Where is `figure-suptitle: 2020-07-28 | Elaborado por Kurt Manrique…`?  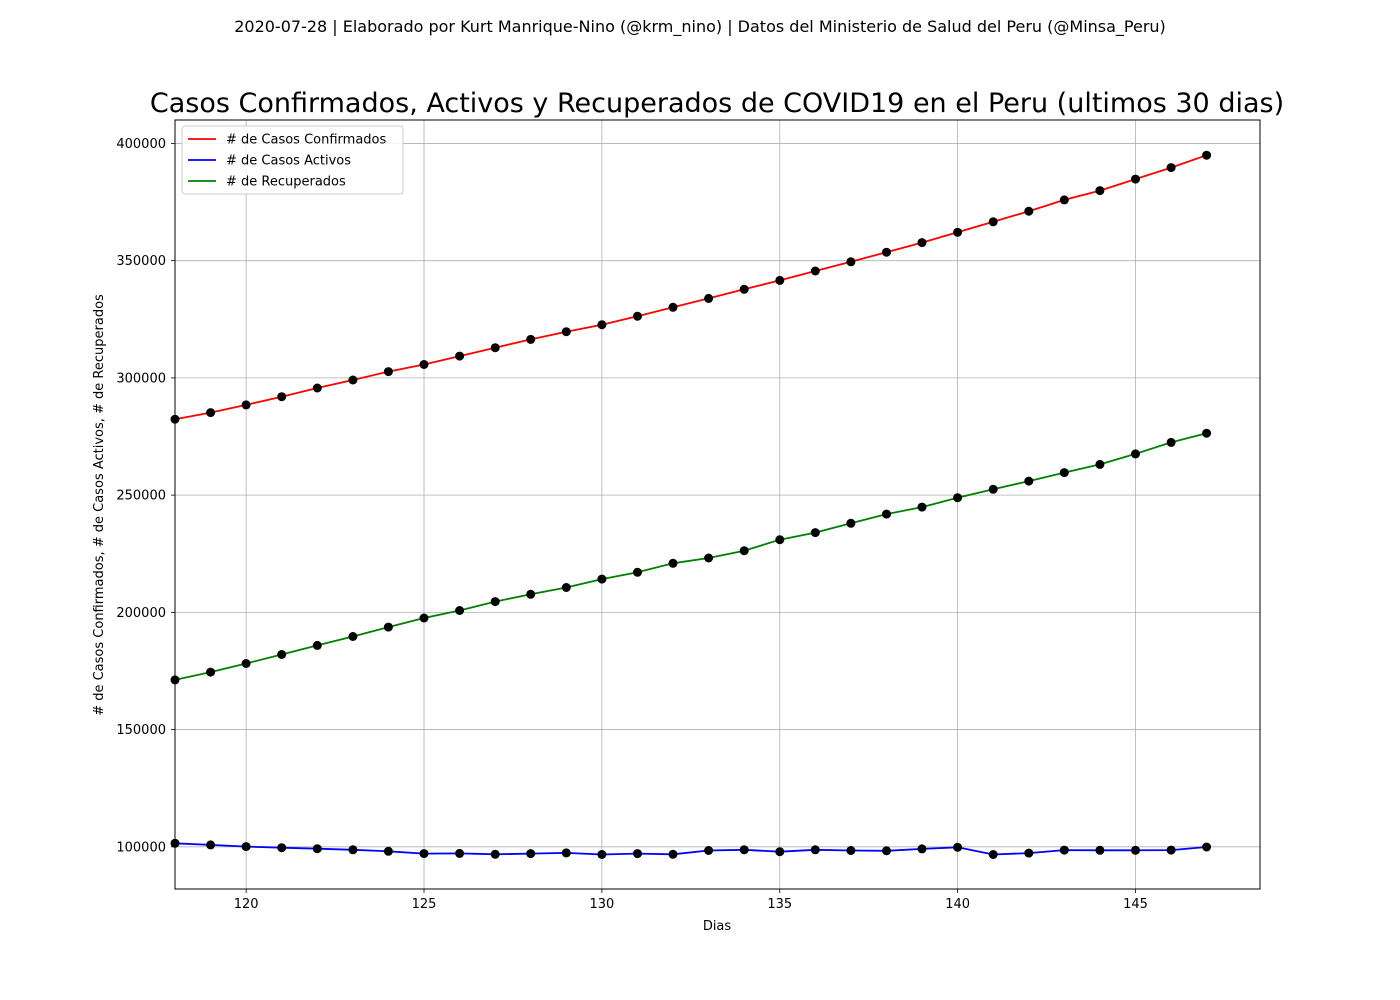 figure-suptitle: 2020-07-28 | Elaborado por Kurt Manrique… is located at coordinates (700, 26).